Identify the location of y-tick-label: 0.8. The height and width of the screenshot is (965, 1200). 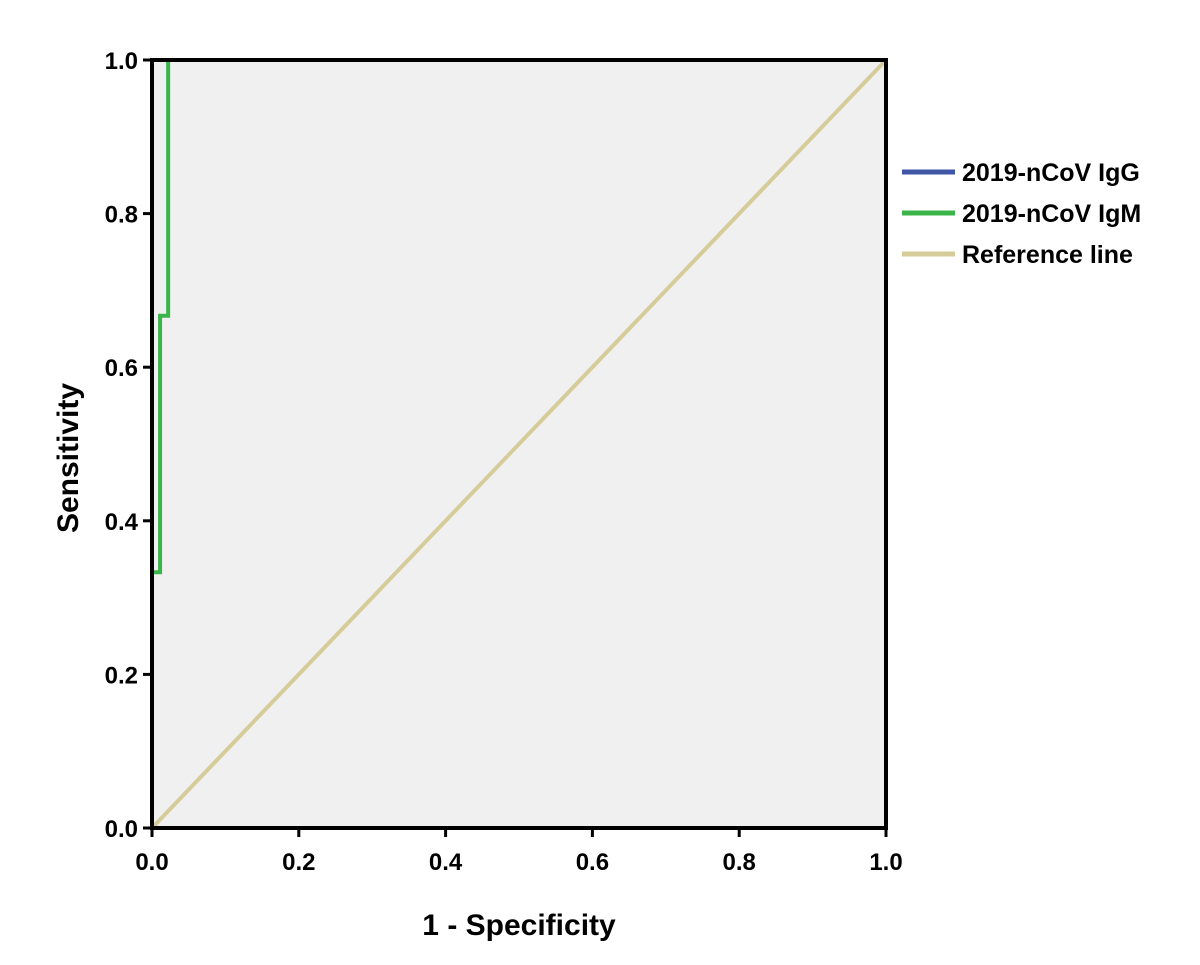
(121, 215).